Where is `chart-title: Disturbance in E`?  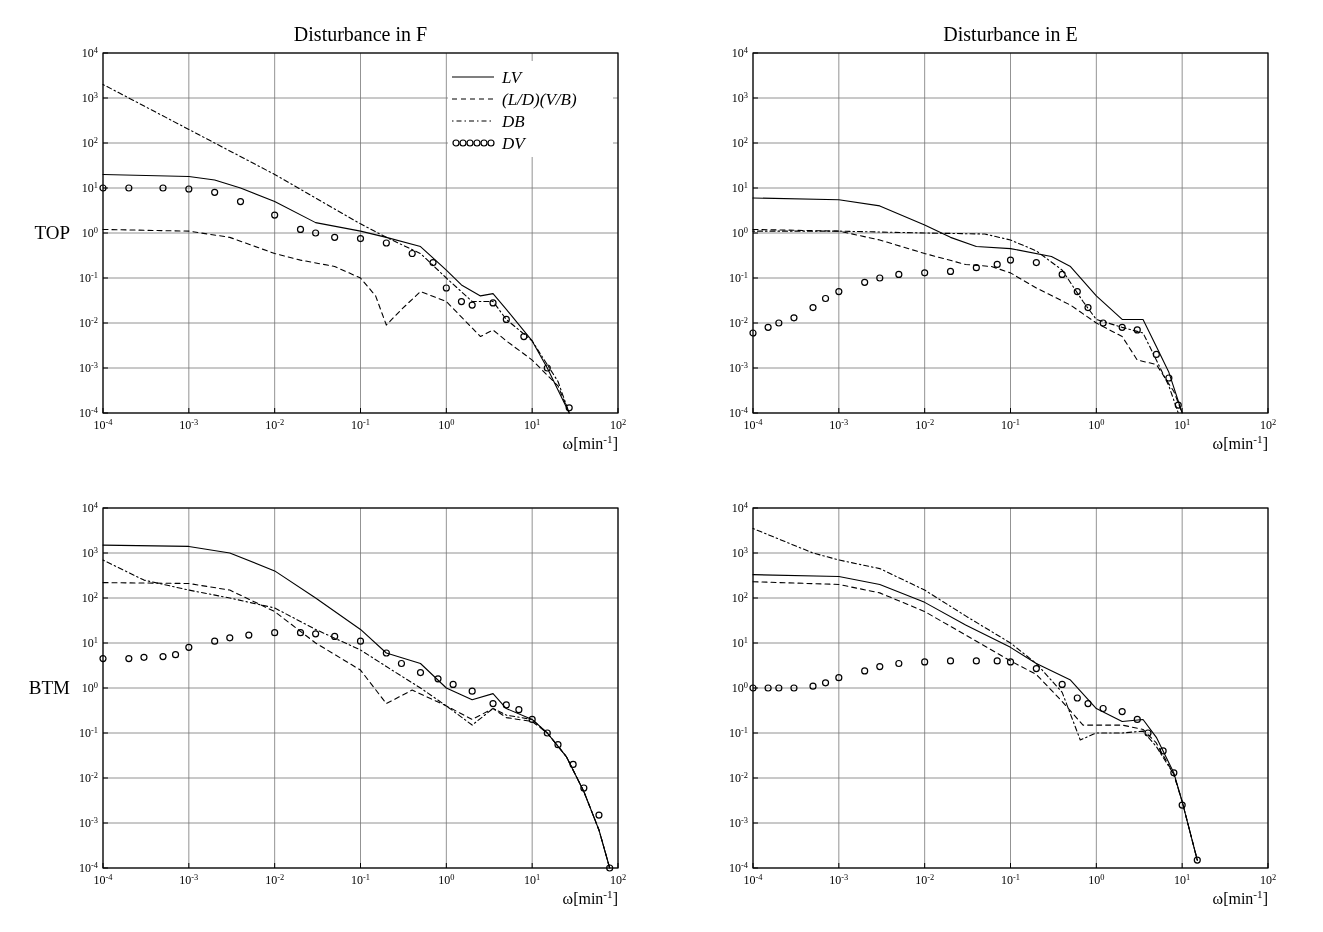 chart-title: Disturbance in E is located at coordinates (1010, 34).